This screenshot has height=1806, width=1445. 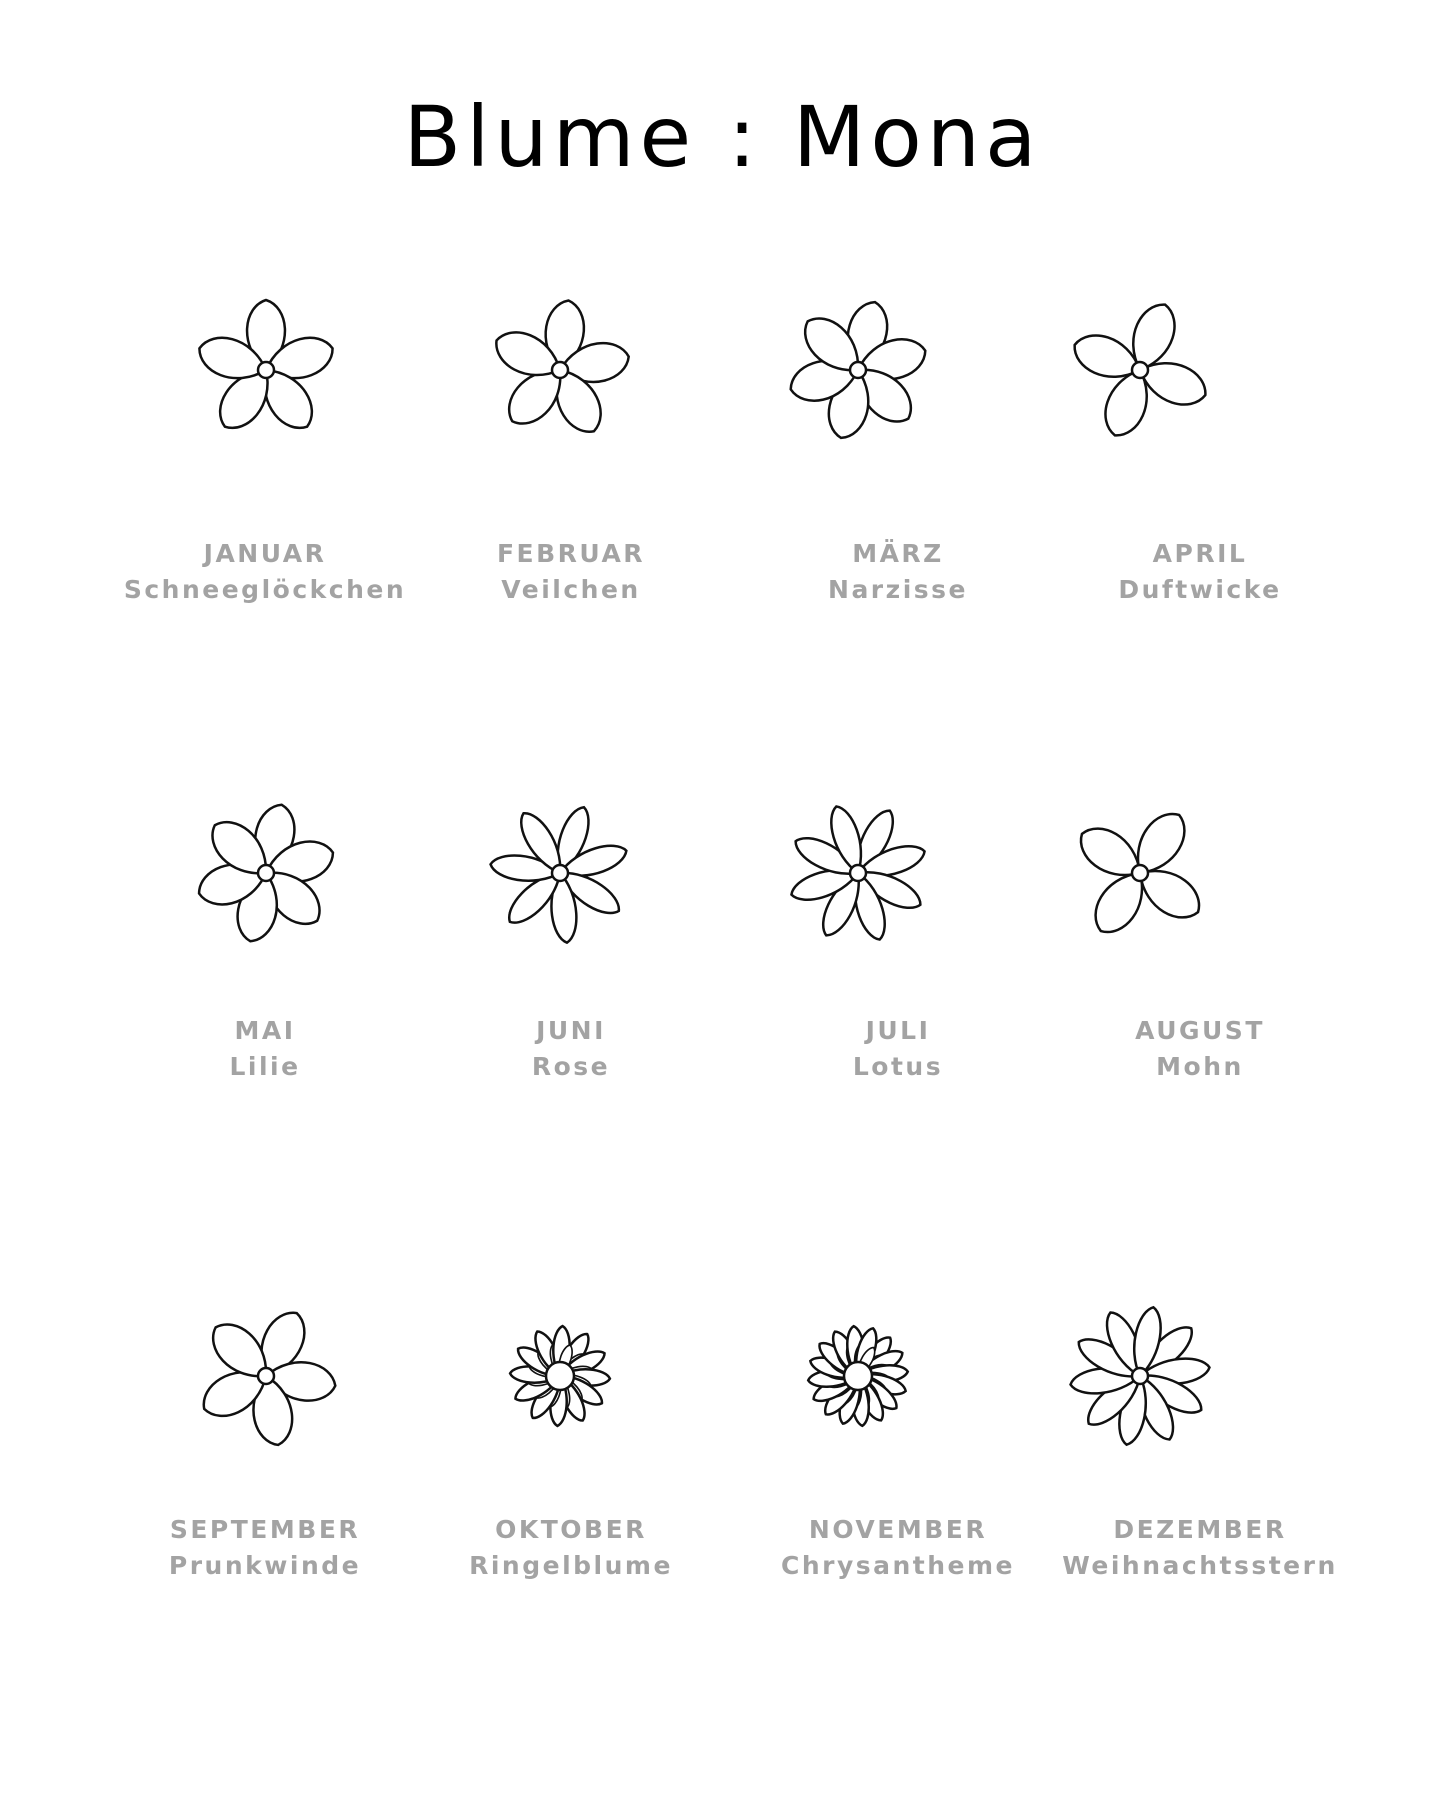 I want to click on month-label: SEPTEMBER Prunkwinde, so click(x=265, y=1548).